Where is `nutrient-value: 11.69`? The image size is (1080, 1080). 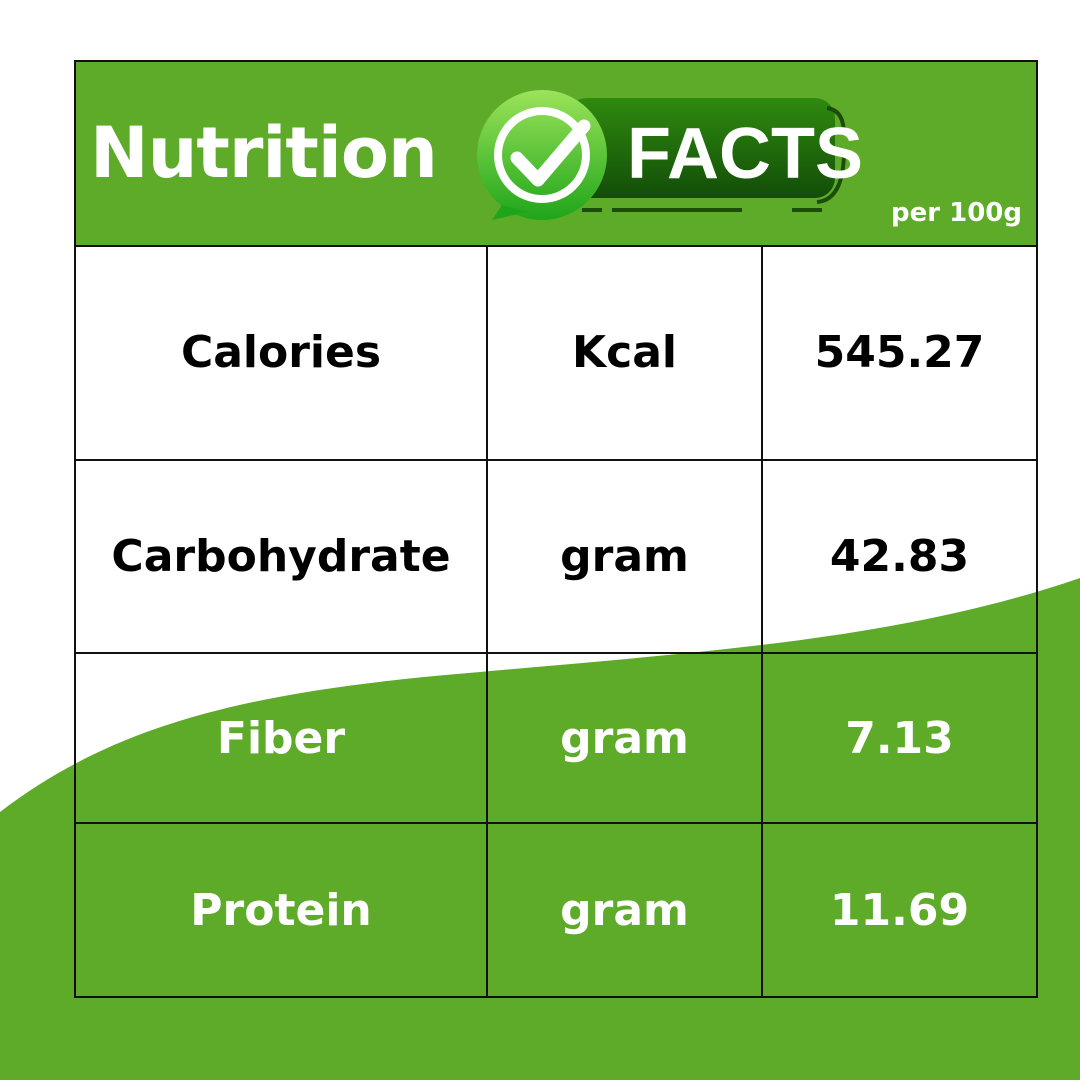 nutrient-value: 11.69 is located at coordinates (899, 910).